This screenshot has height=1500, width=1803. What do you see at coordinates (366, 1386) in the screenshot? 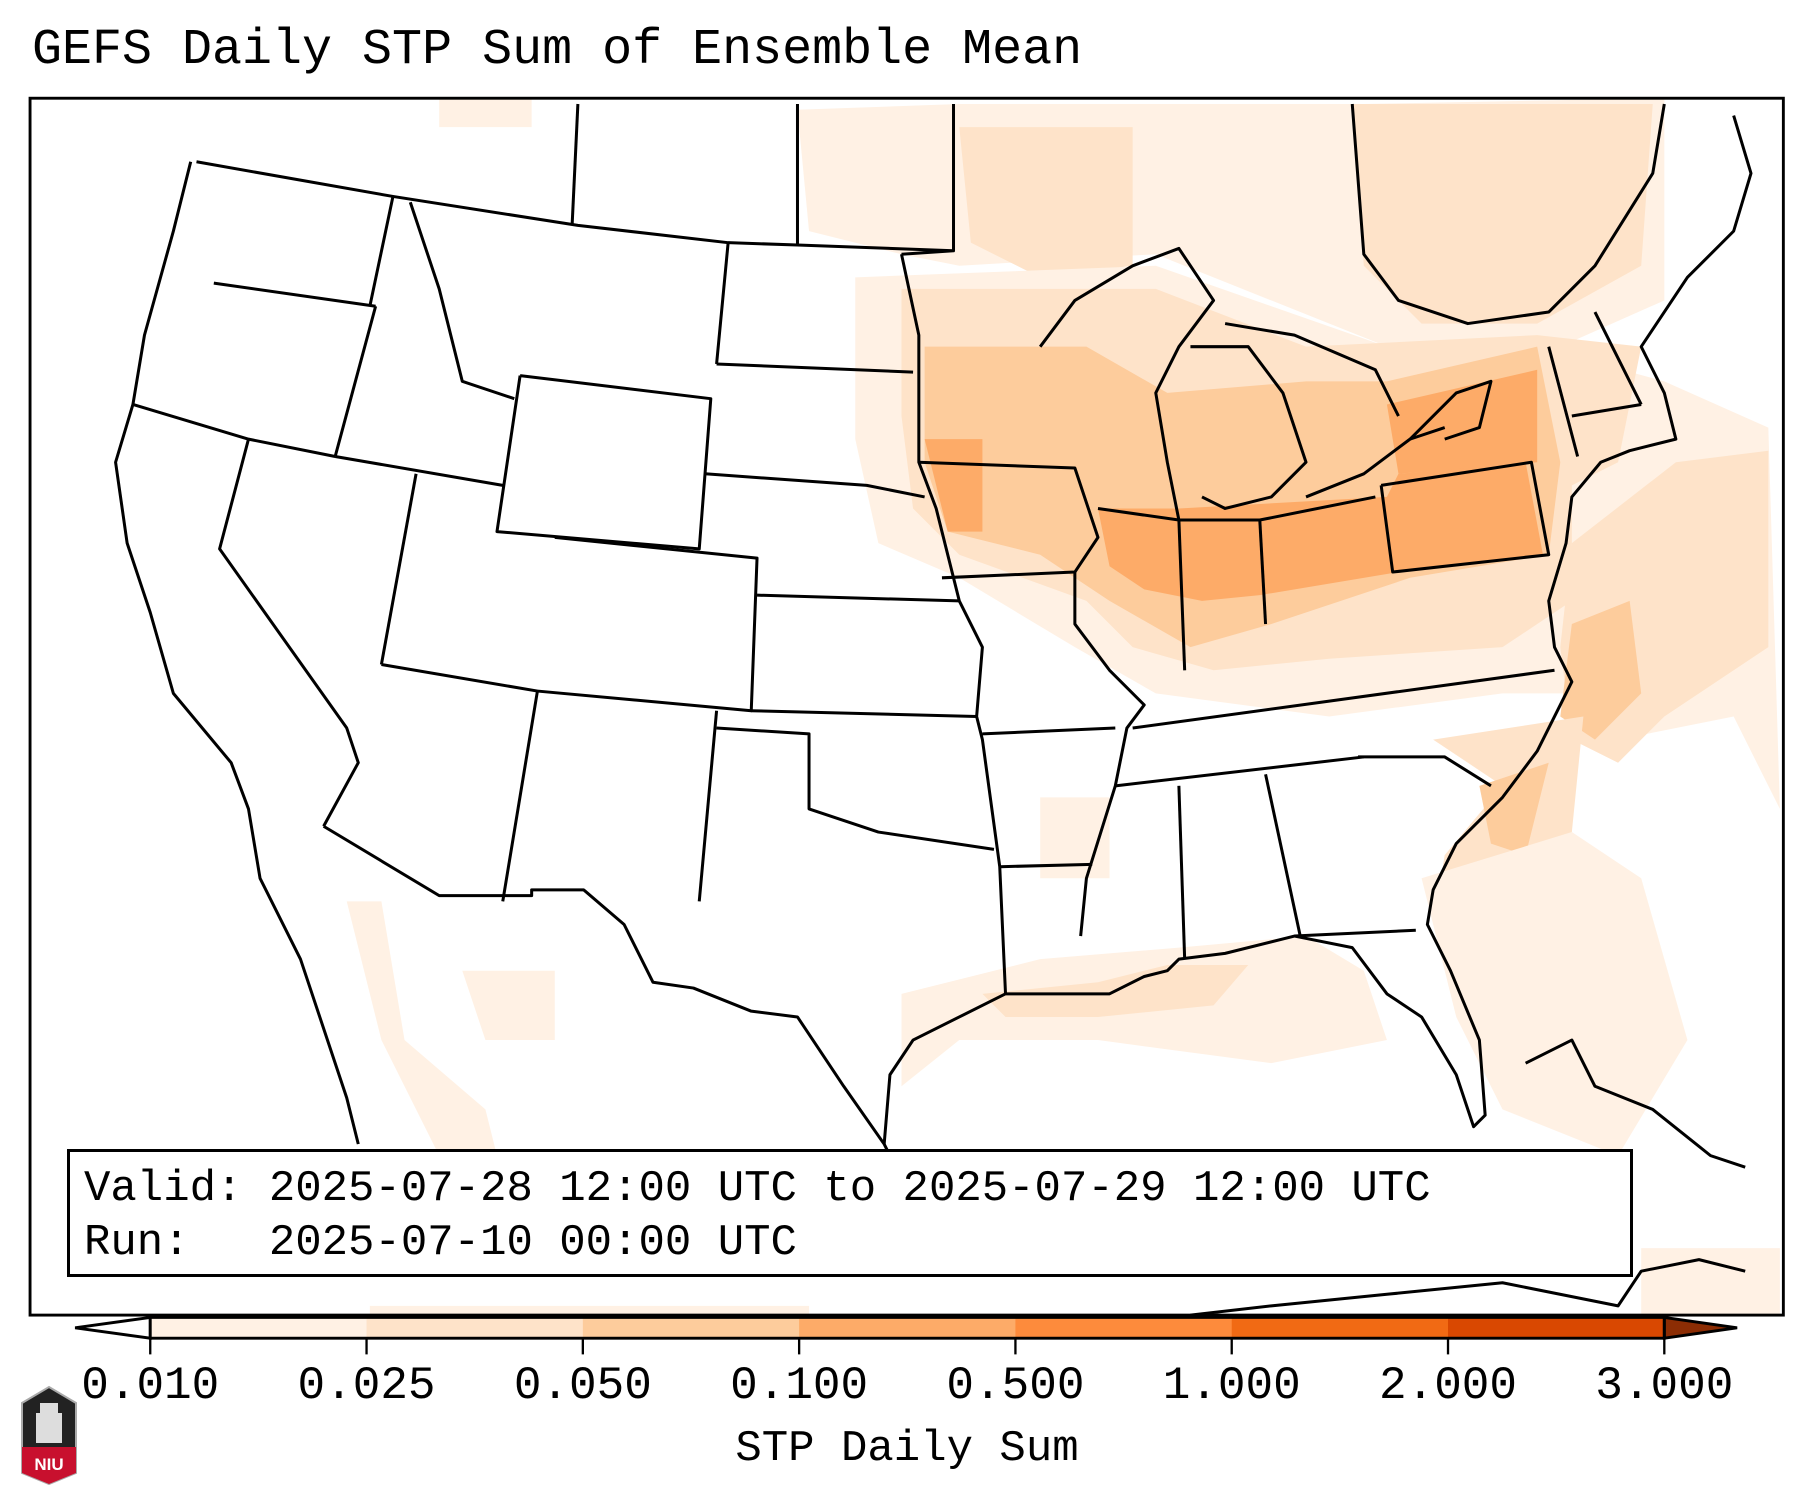
I see `colorbar-tick-label: 0.025` at bounding box center [366, 1386].